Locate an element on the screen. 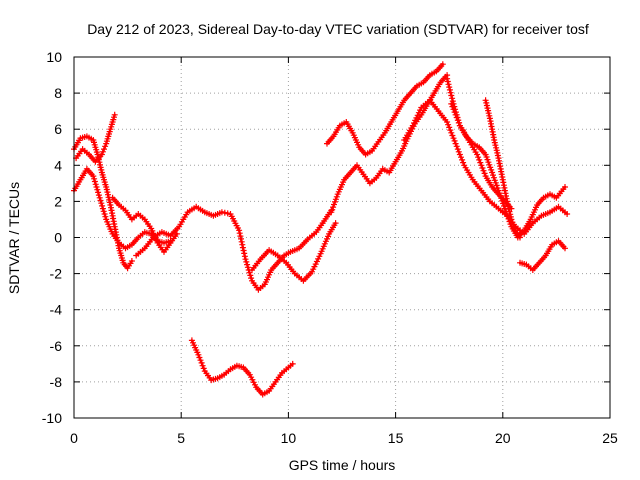 The image size is (640, 480). series-sat-m is located at coordinates (502, 169).